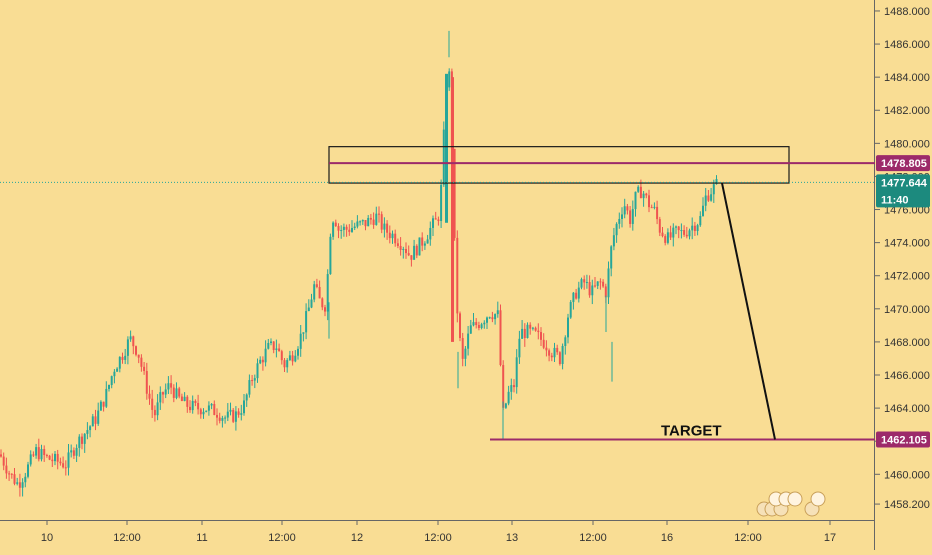  What do you see at coordinates (559, 165) in the screenshot?
I see `resistance-zone-box` at bounding box center [559, 165].